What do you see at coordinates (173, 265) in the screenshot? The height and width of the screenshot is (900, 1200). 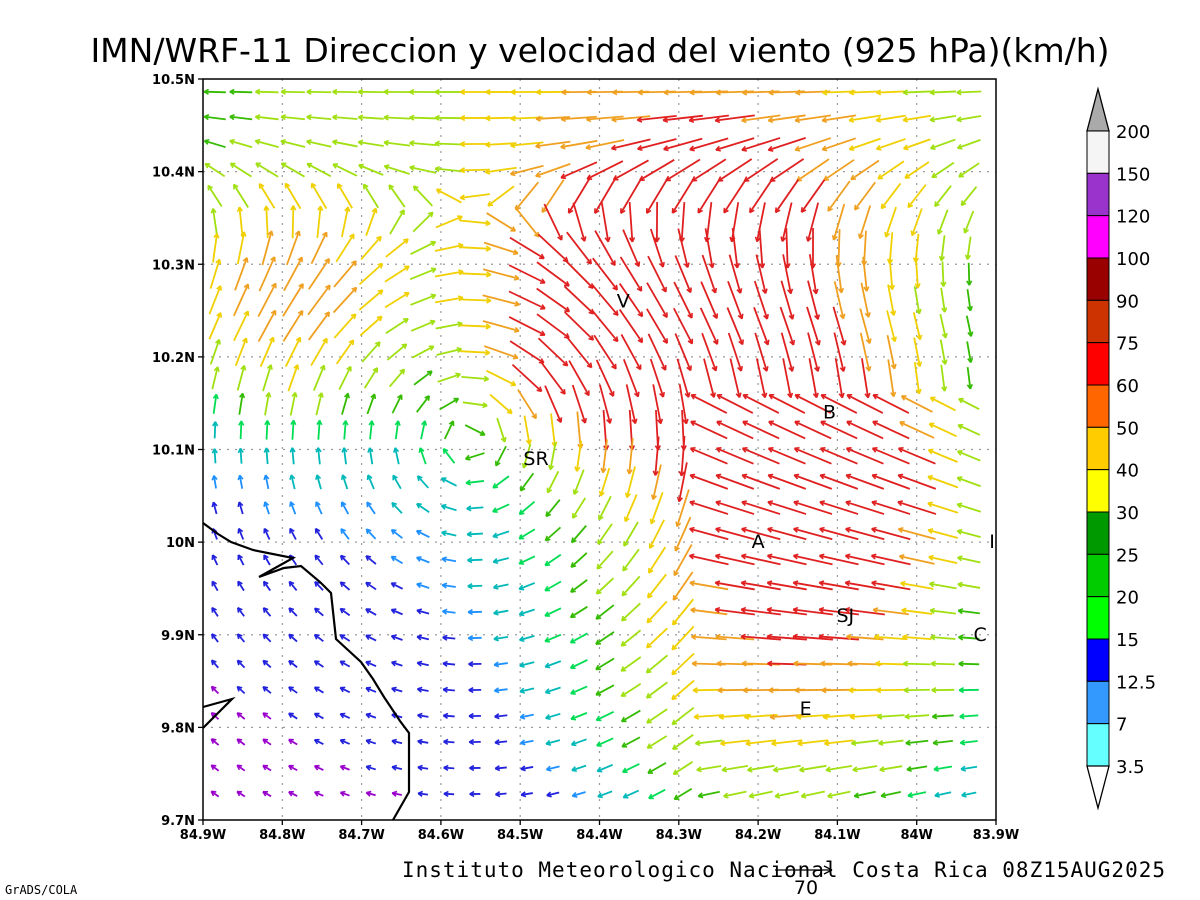 I see `y-tick-label: 10.3N` at bounding box center [173, 265].